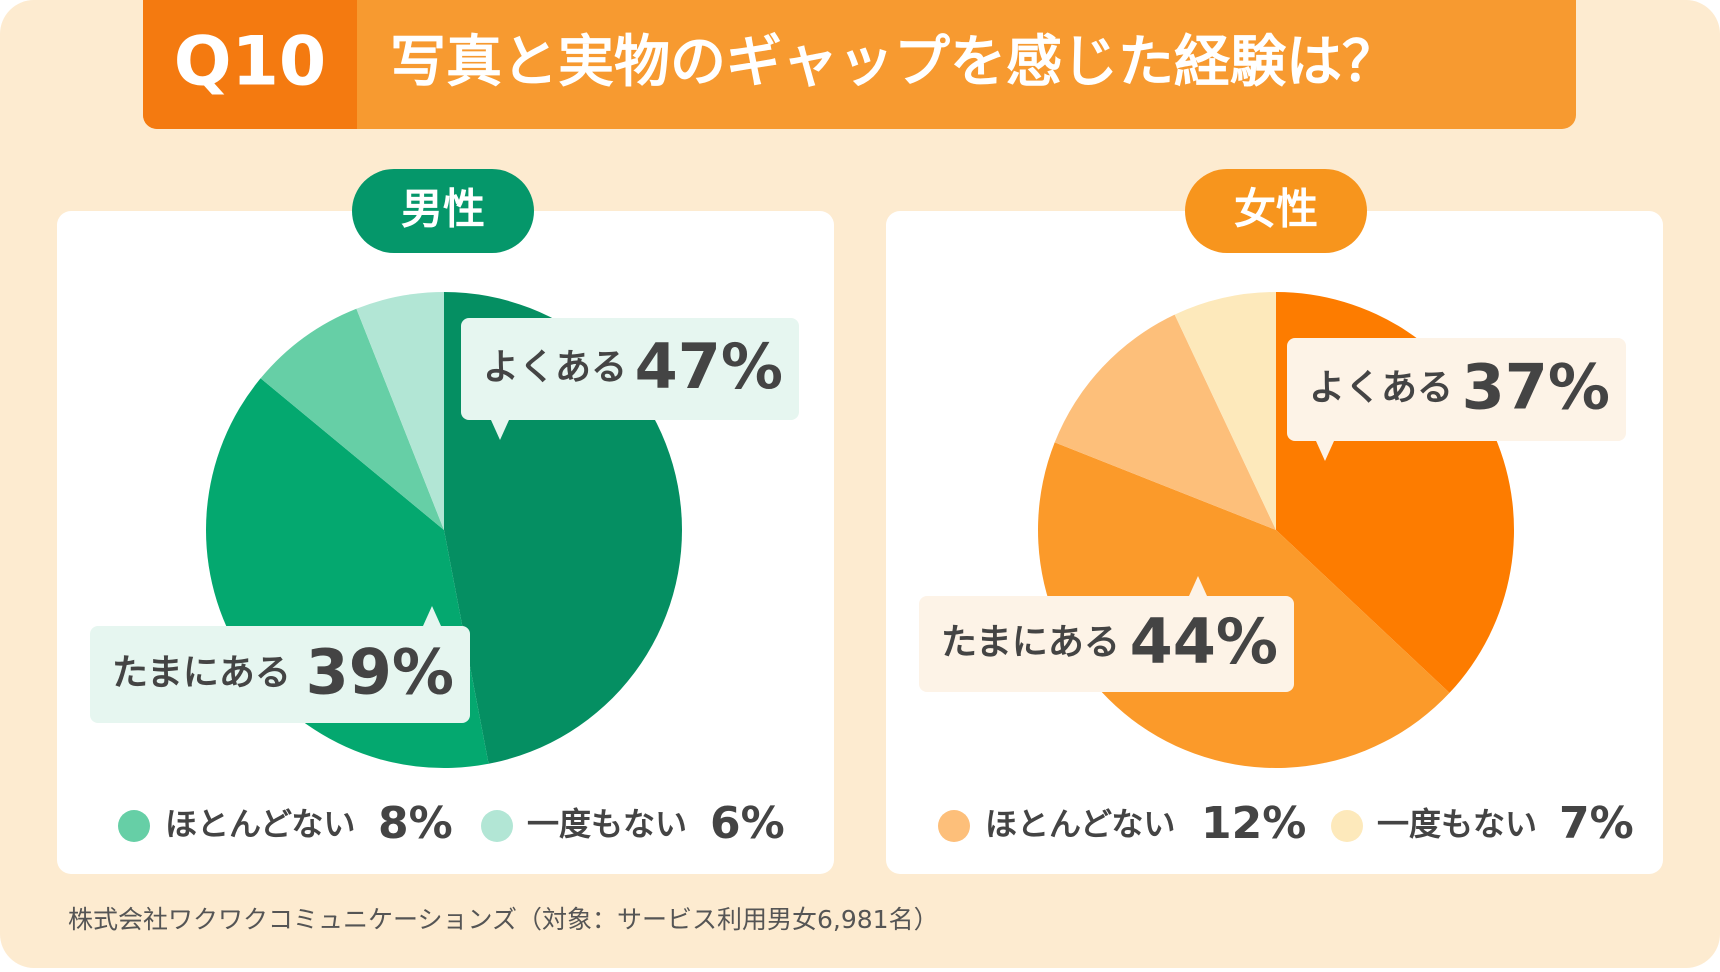 The image size is (1720, 972). Describe the element at coordinates (1596, 823) in the screenshot. I see `legend-value: 7%` at that location.